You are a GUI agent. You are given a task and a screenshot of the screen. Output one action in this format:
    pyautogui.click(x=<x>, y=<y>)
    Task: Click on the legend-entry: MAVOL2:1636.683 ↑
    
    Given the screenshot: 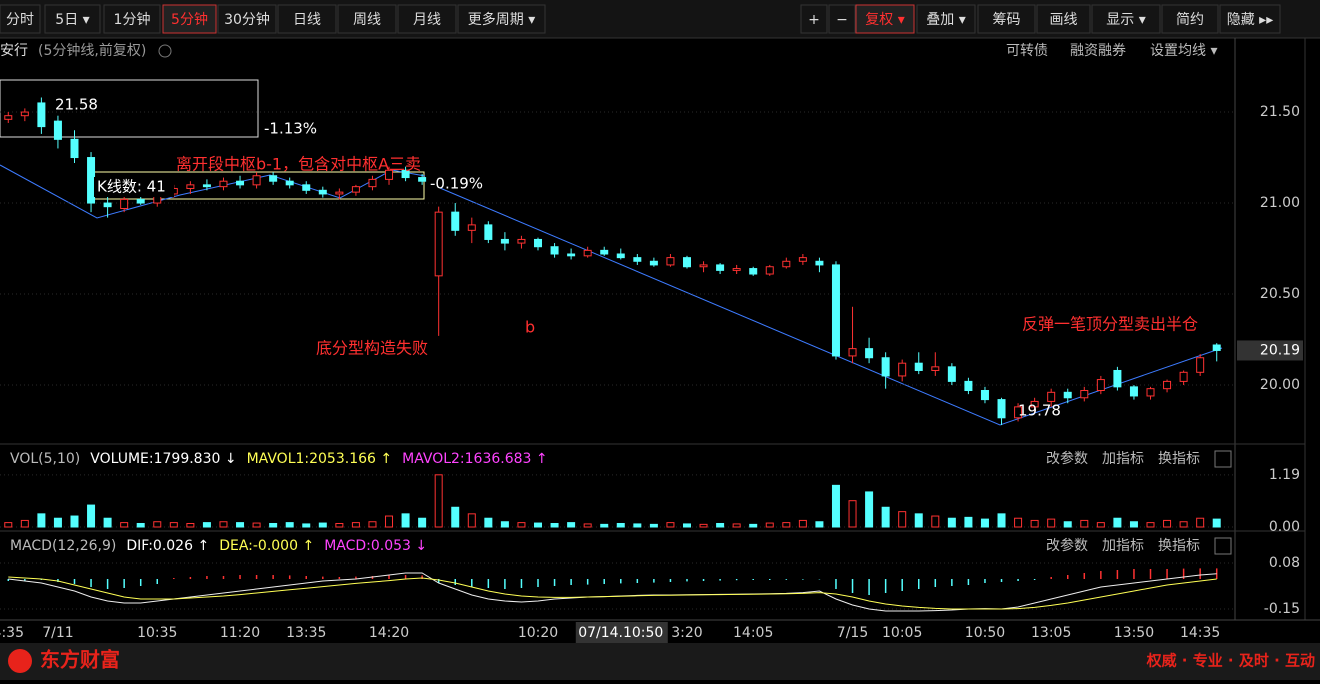 What is the action you would take?
    pyautogui.click(x=475, y=459)
    